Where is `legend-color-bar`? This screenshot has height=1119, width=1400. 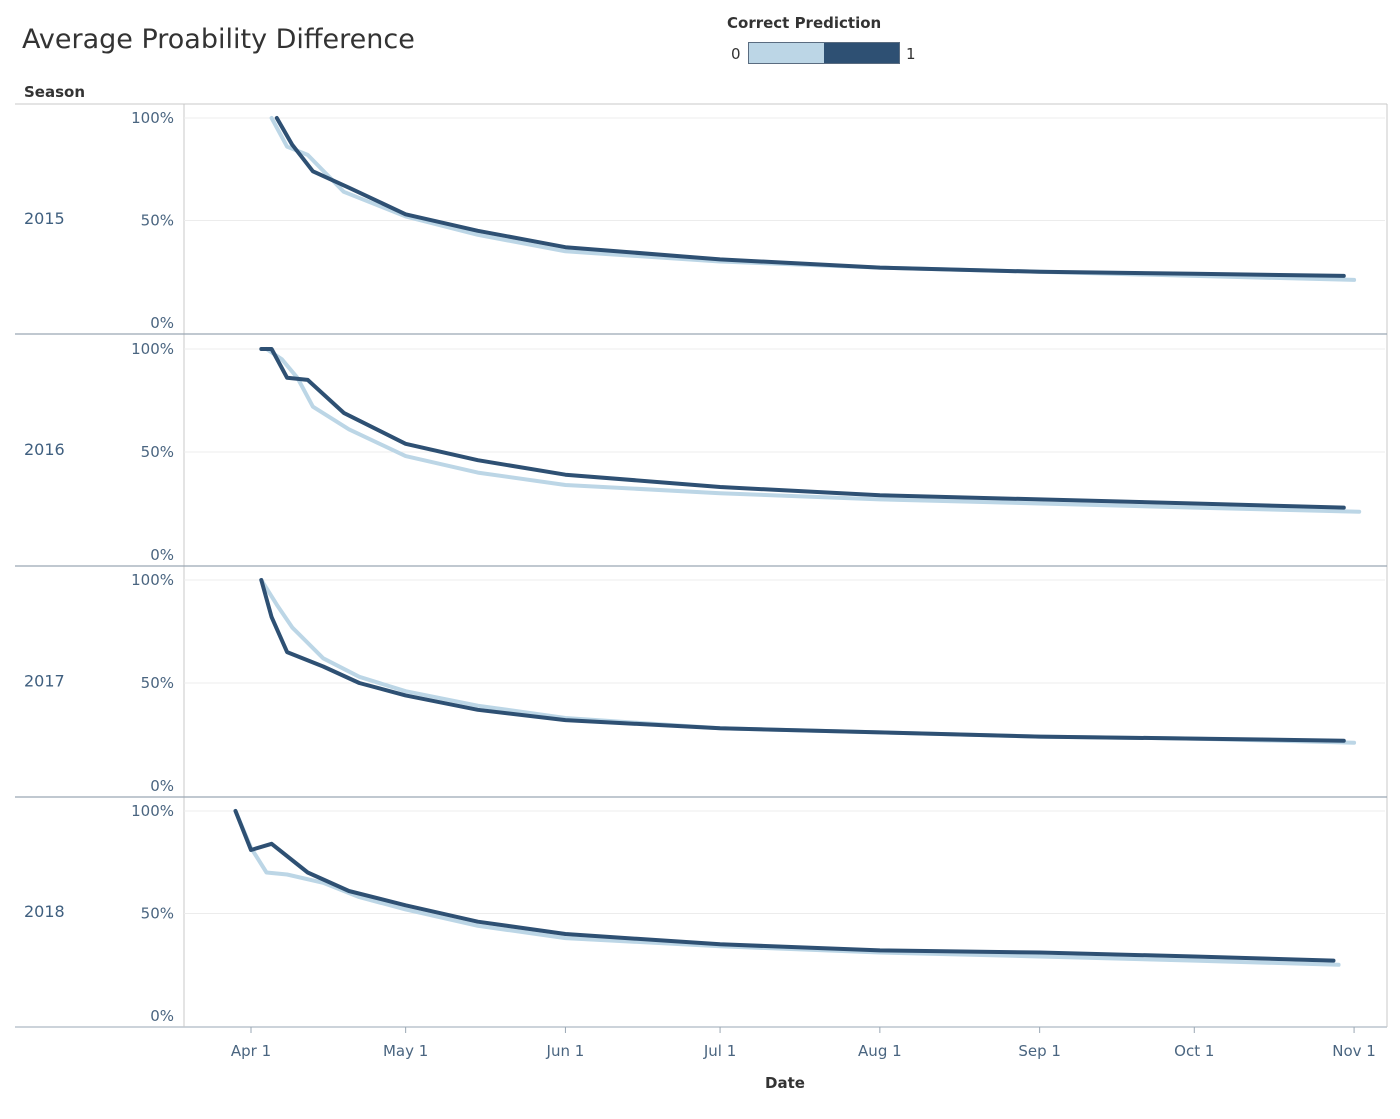
legend-color-bar is located at coordinates (824, 53).